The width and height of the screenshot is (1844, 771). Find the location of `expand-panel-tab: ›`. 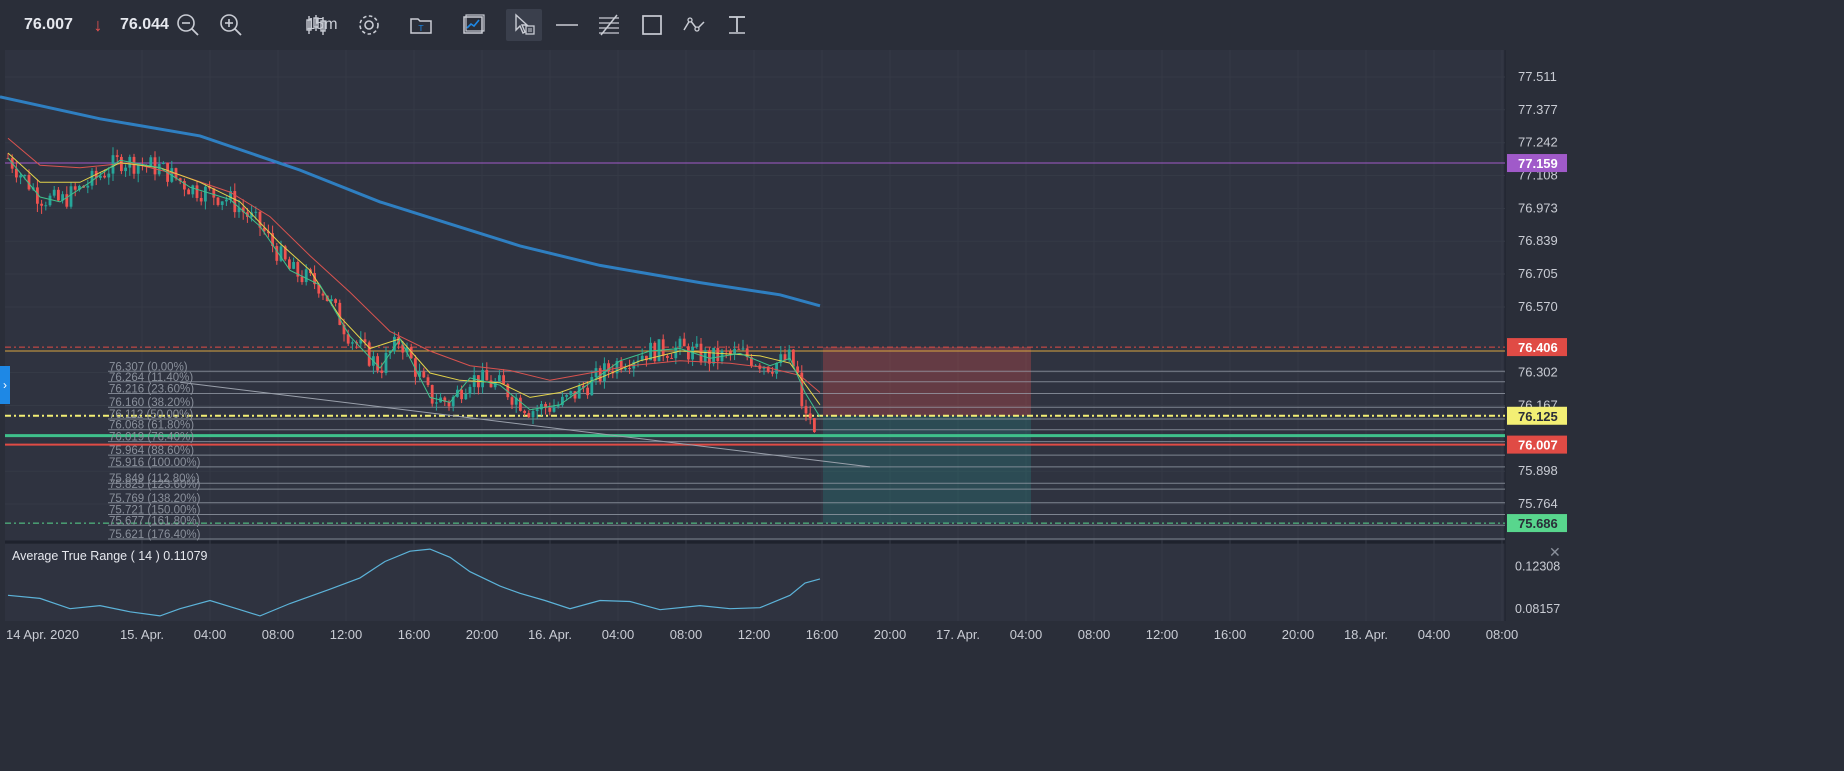

expand-panel-tab: › is located at coordinates (5, 385).